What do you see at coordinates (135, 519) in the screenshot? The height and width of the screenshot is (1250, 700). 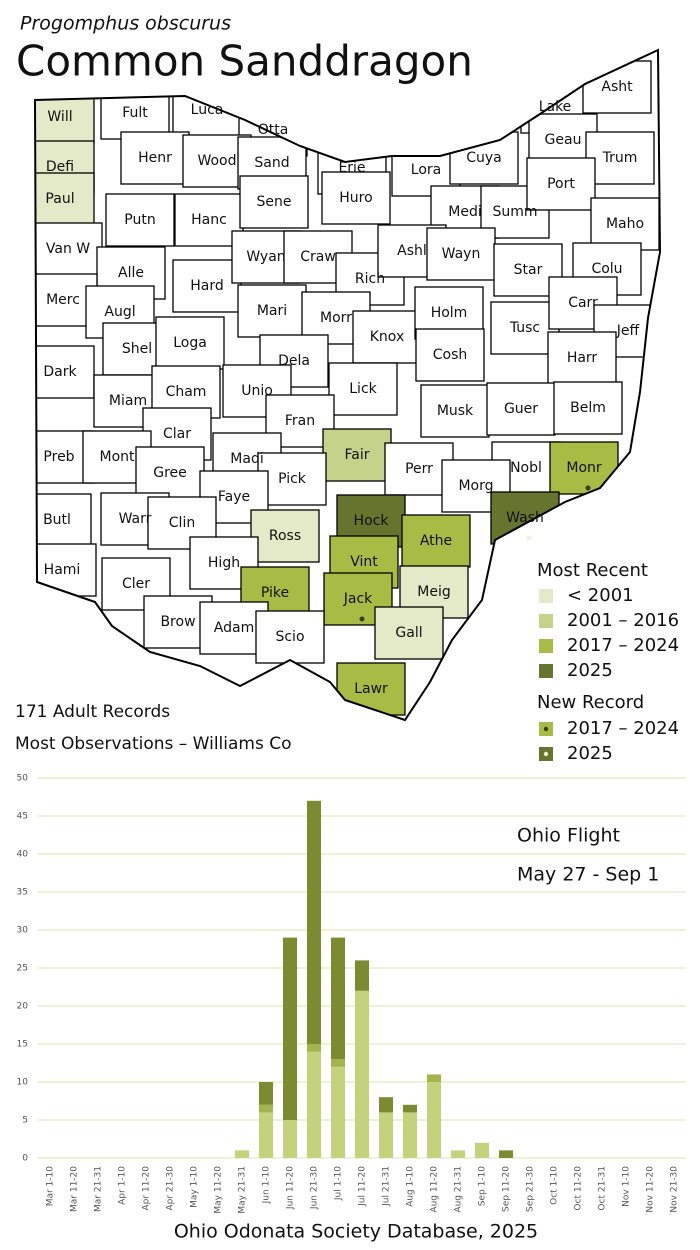 I see `county-label: Warr` at bounding box center [135, 519].